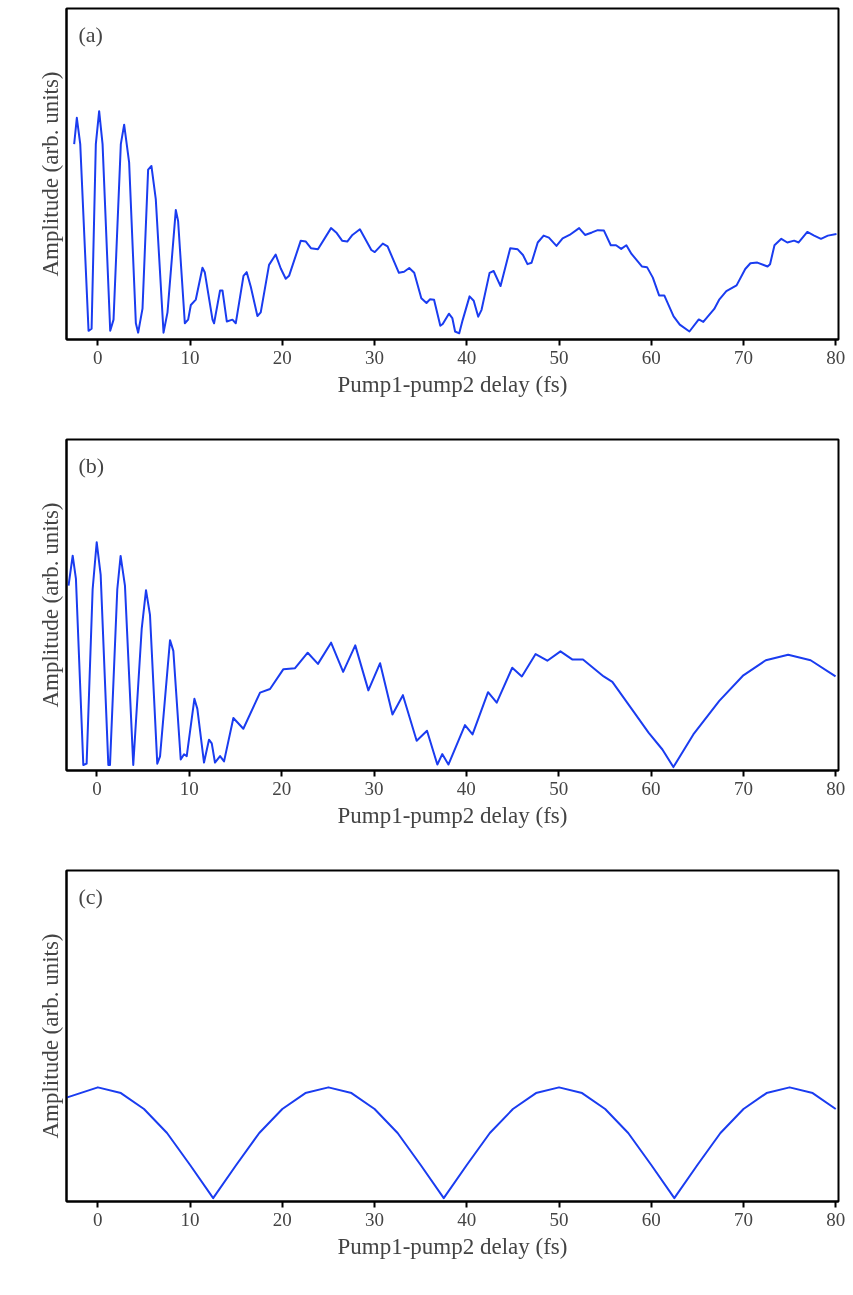 The height and width of the screenshot is (1295, 853). I want to click on text: (b), so click(91, 465).